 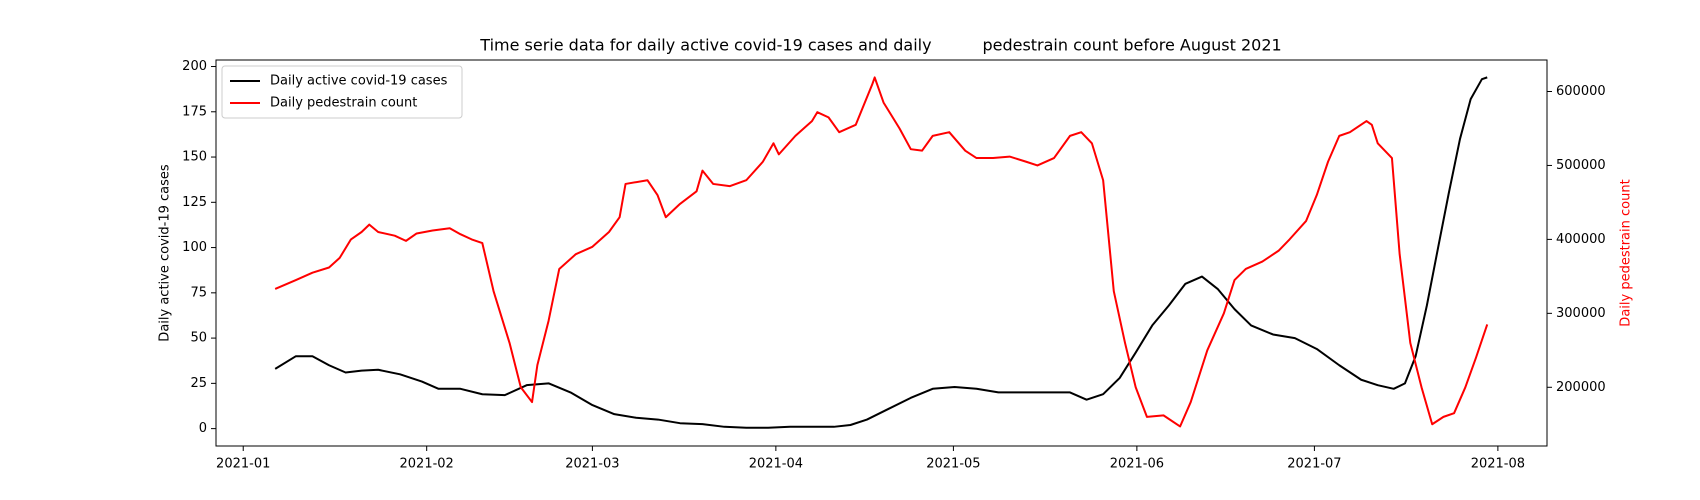 I want to click on x-tick-label: 2021-01, so click(x=243, y=464).